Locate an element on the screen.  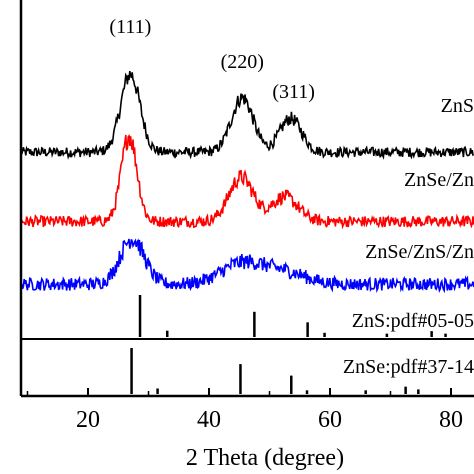
x-tick-label: 60 is located at coordinates (330, 420).